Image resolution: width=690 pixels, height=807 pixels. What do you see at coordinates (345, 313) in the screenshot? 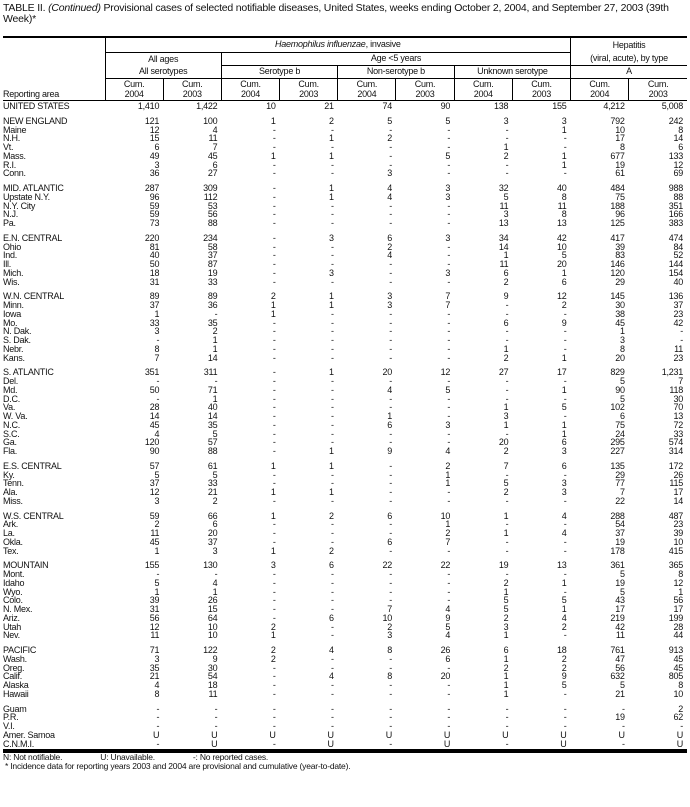
I see `table-row: Iowa 1 - 1 - - - - - 38 23` at bounding box center [345, 313].